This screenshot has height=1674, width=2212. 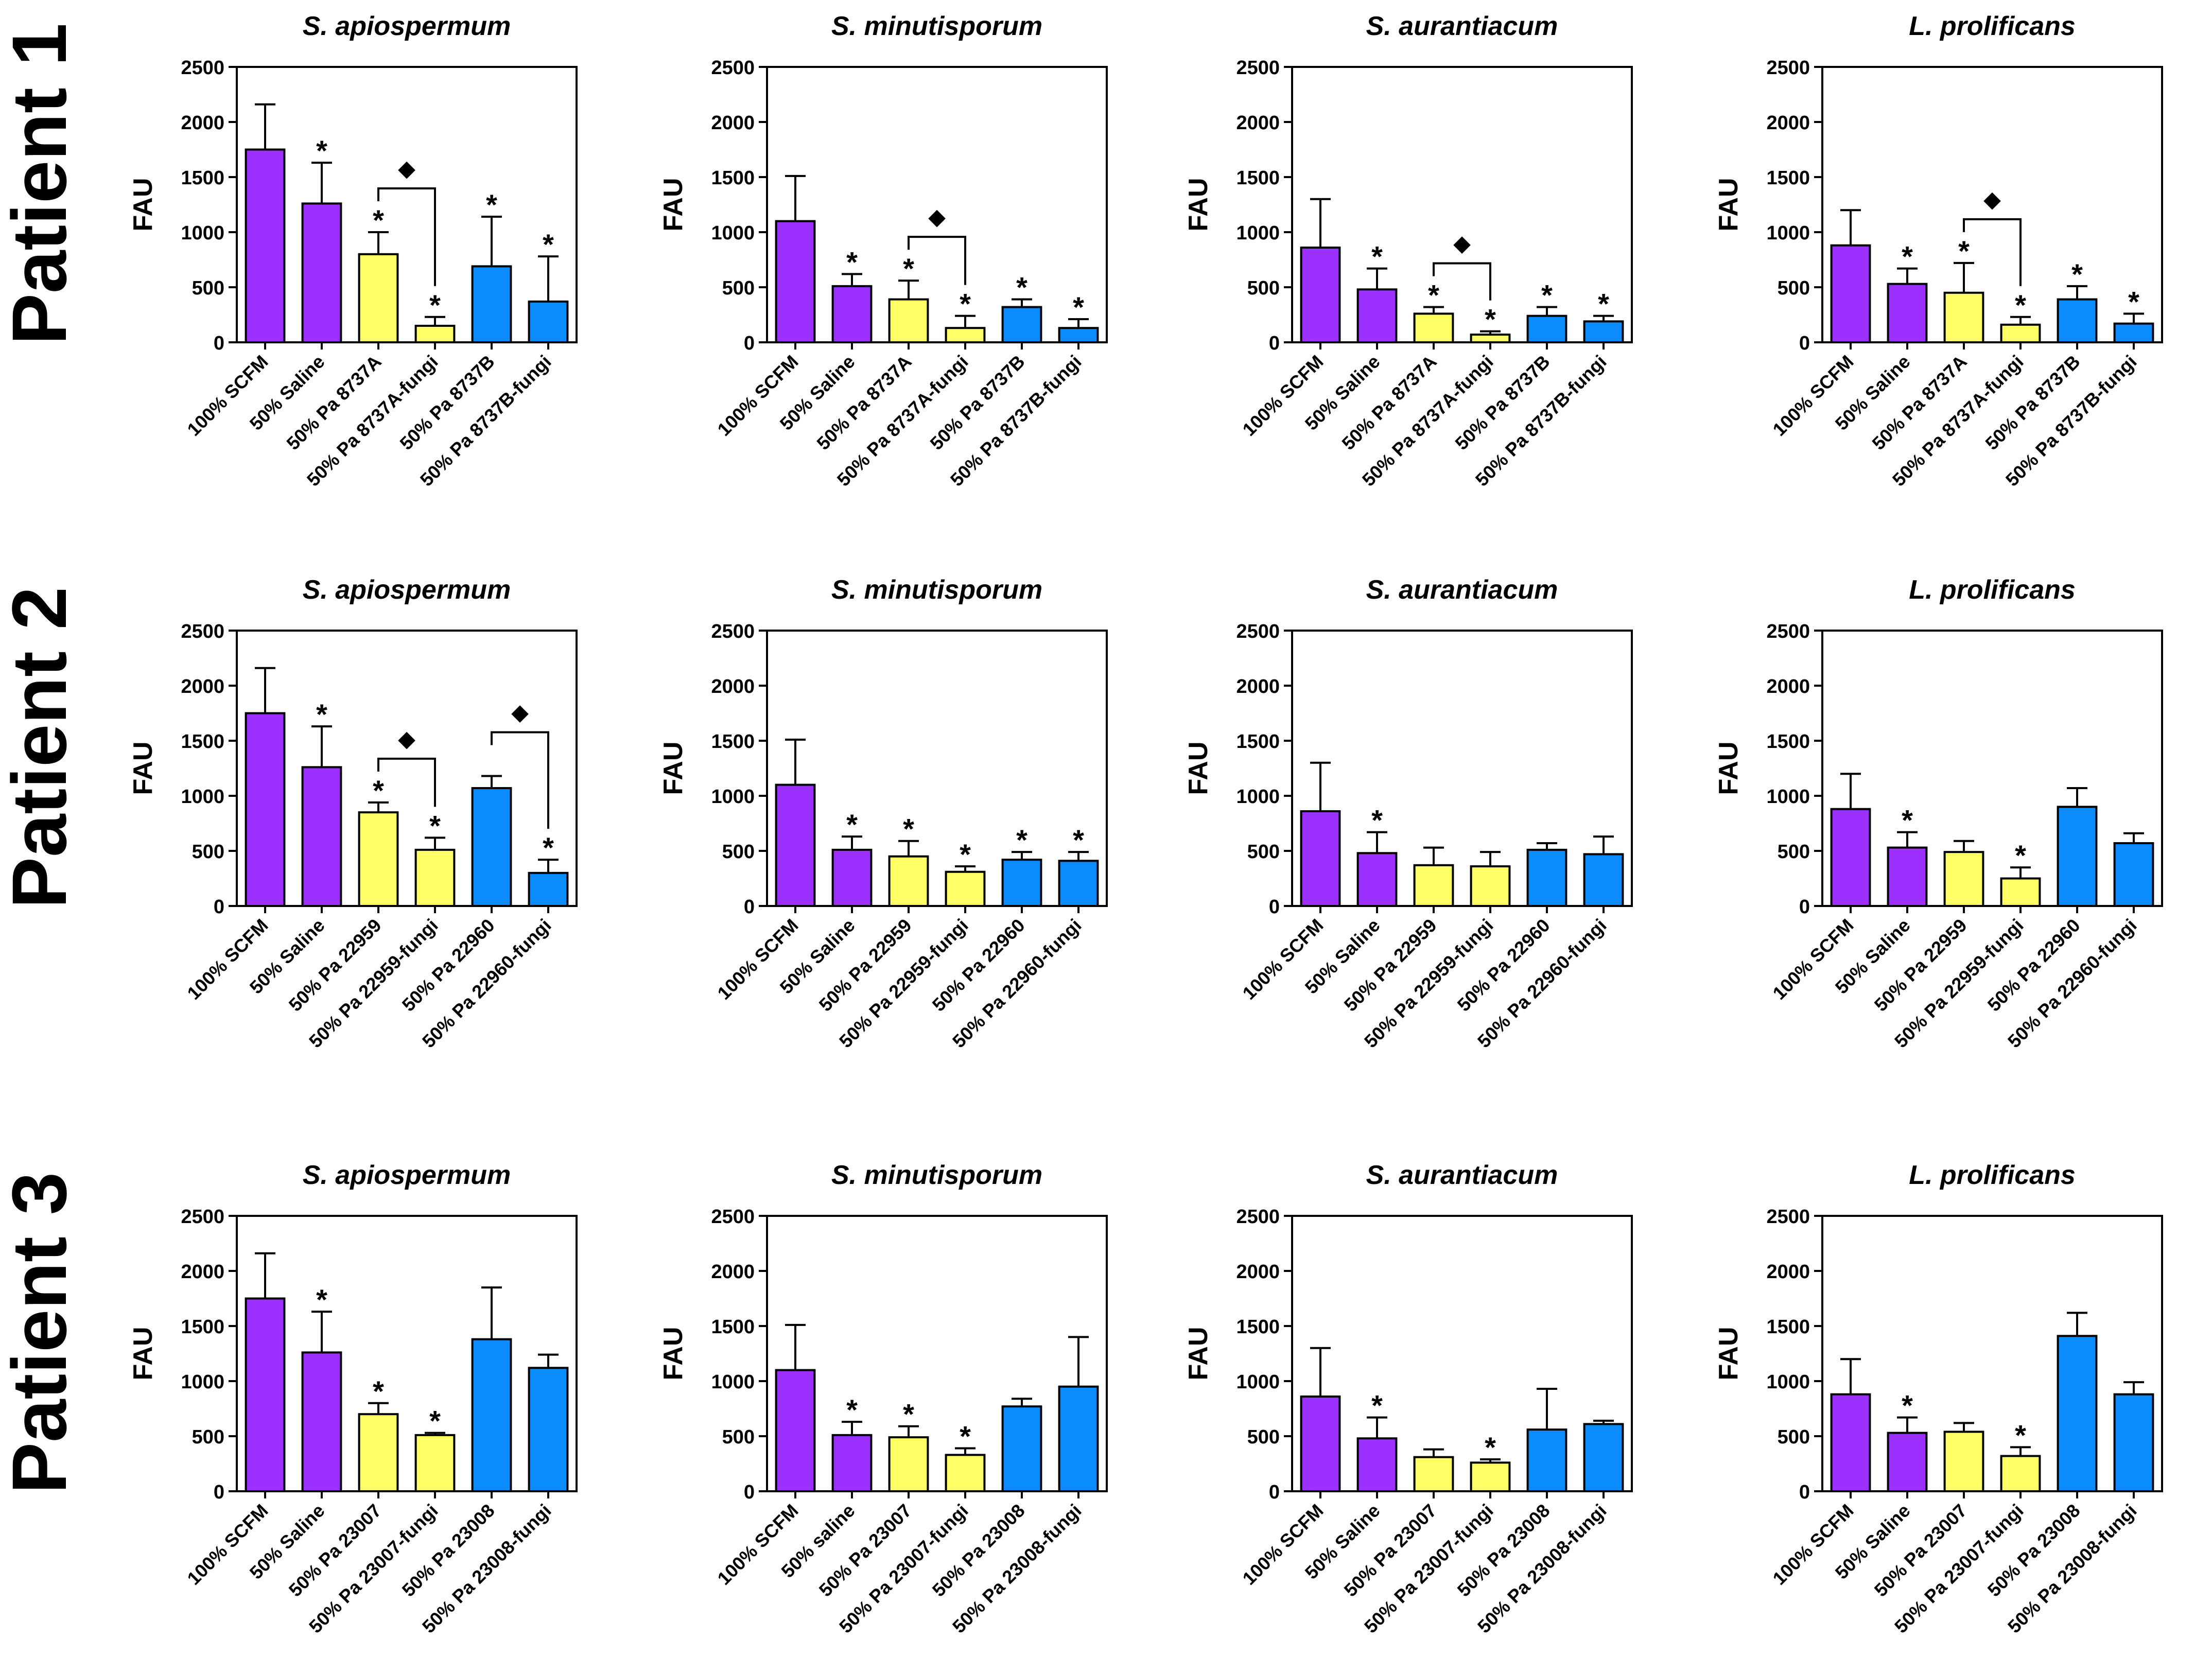 What do you see at coordinates (1788, 1327) in the screenshot?
I see `y-tick-label: 1500` at bounding box center [1788, 1327].